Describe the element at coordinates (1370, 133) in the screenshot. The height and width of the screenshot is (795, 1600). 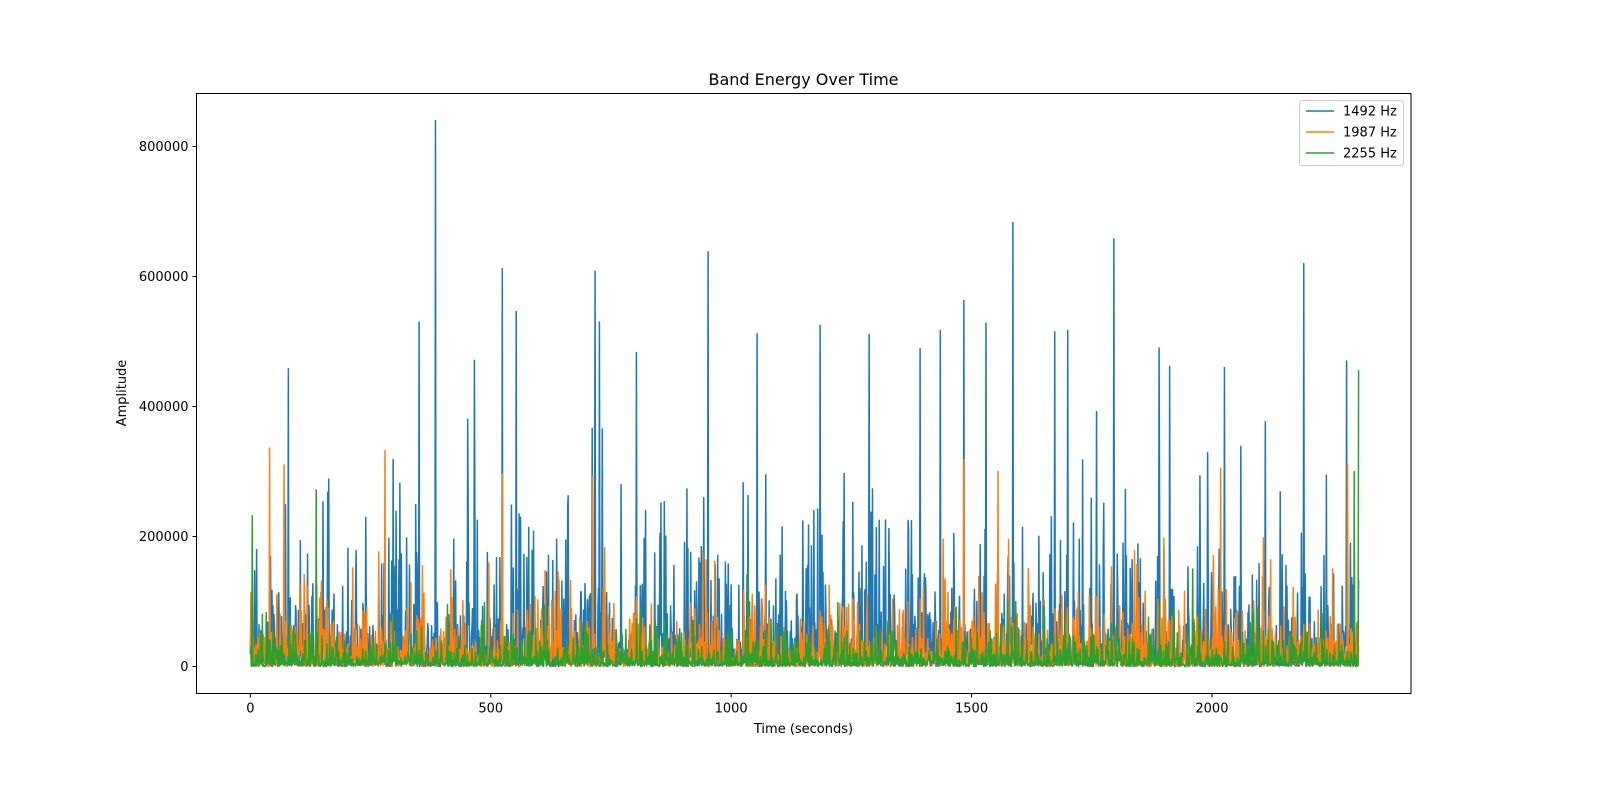
I see `legend-label: 1987 Hz` at that location.